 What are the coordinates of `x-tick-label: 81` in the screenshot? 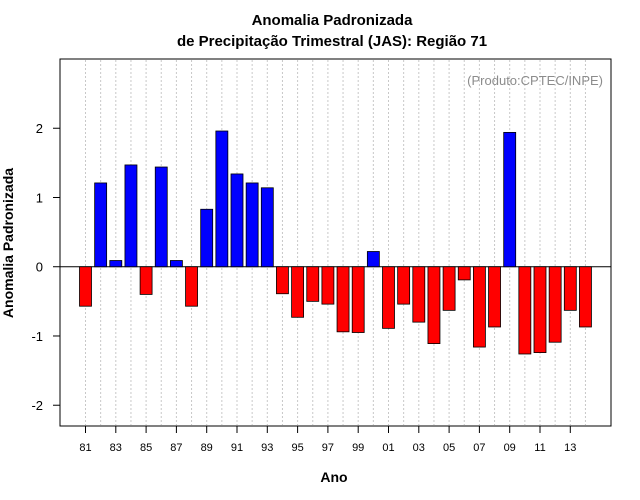 It's located at (85, 448).